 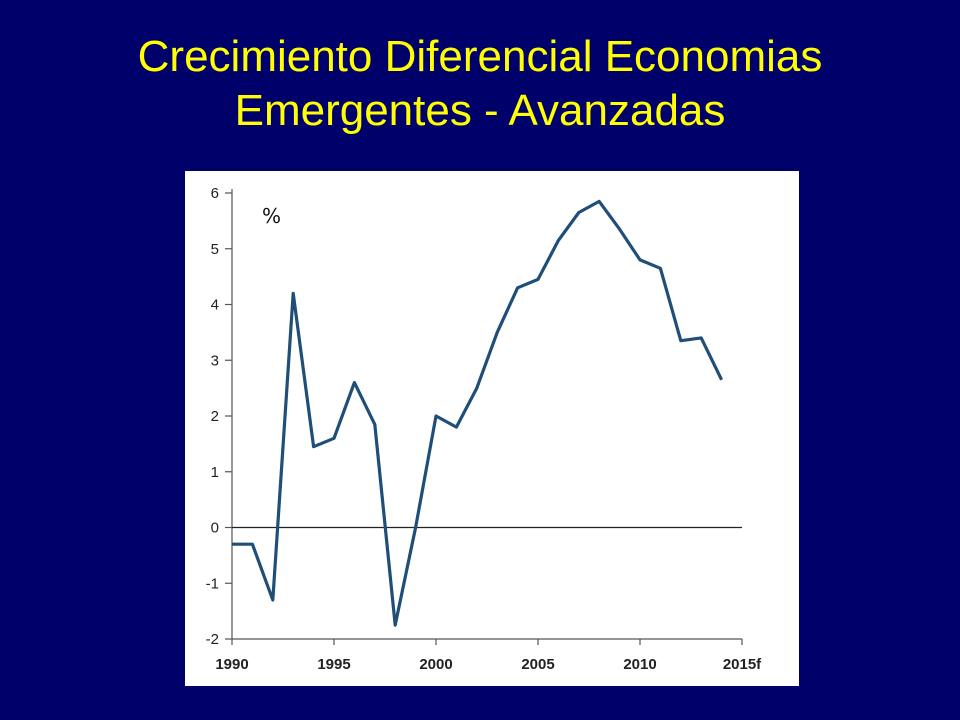 I want to click on slide-title-line-1: Crecimiento Diferencial Economias, so click(x=480, y=56).